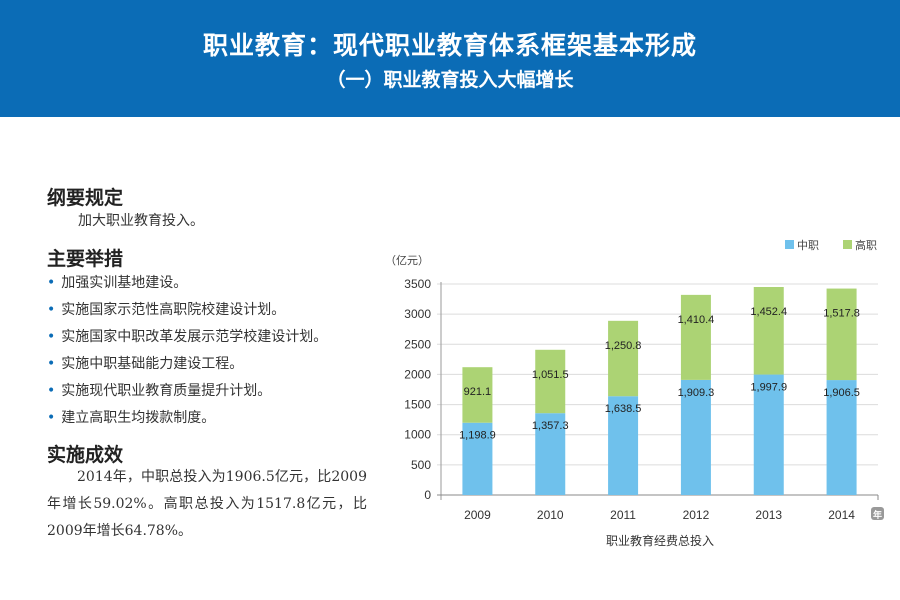 The height and width of the screenshot is (600, 900). What do you see at coordinates (660, 540) in the screenshot?
I see `x-axis-title: 职业教育经费总投入` at bounding box center [660, 540].